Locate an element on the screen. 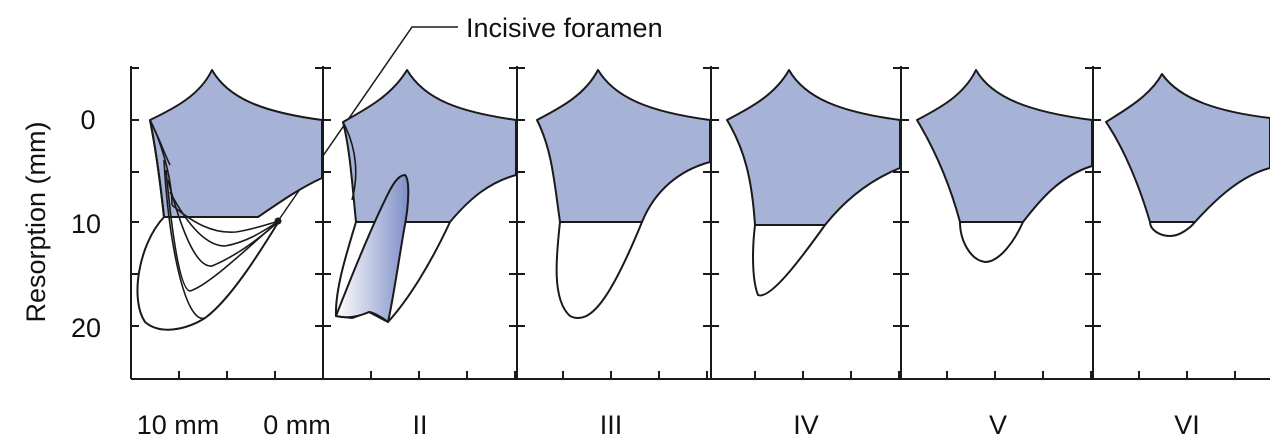 Image resolution: width=1270 pixels, height=440 pixels. y-axis-label: Resorption (mm) is located at coordinates (36, 221).